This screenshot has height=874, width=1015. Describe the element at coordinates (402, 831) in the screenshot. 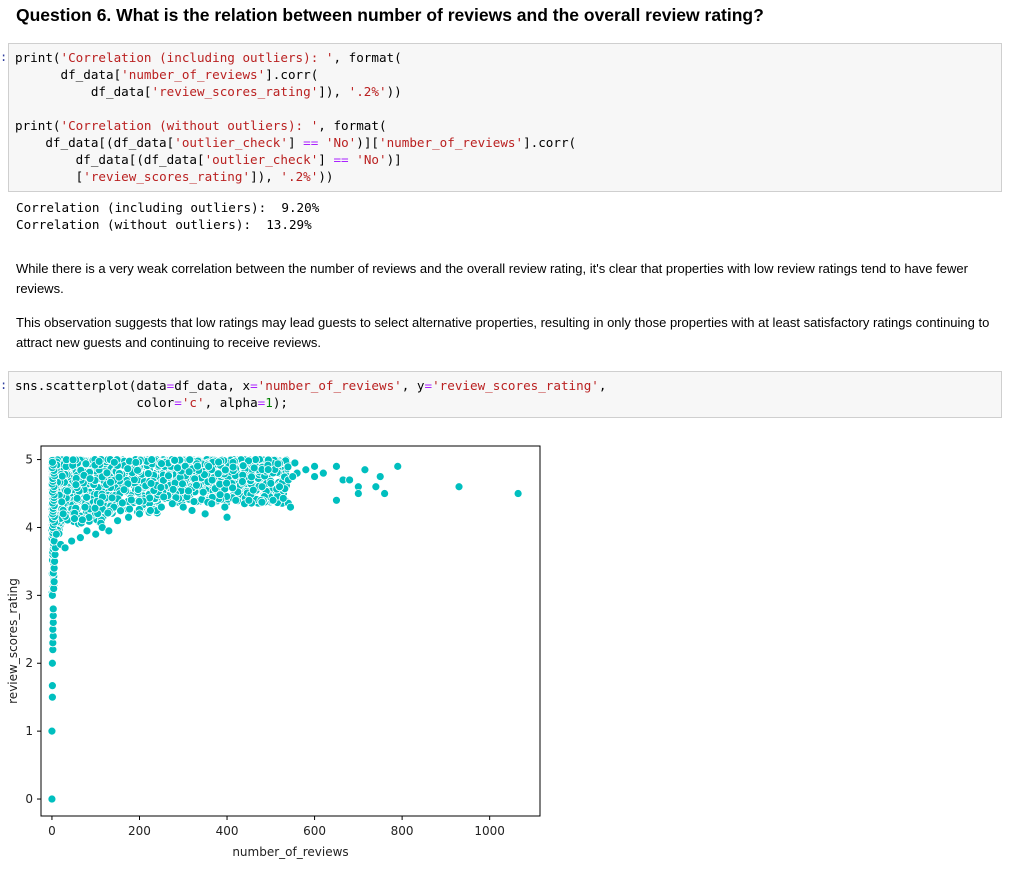

I see `x-tick-label: 800` at that location.